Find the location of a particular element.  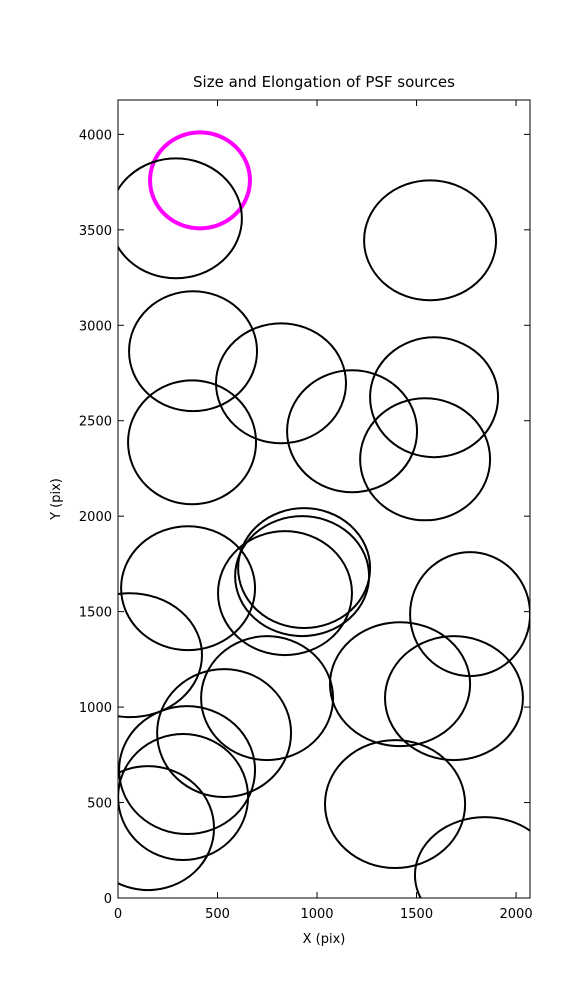

chart-title: Size and Elongation of PSF sources is located at coordinates (324, 82).